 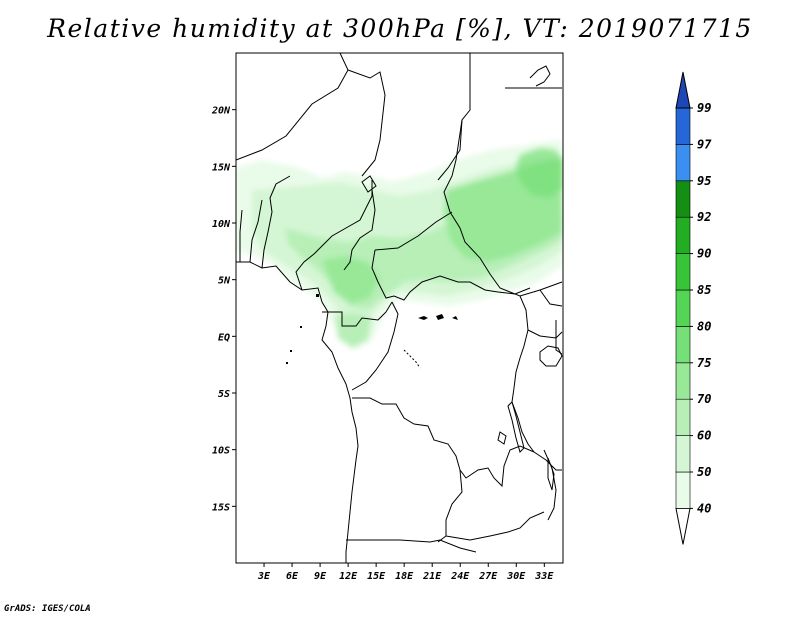 What do you see at coordinates (693, 308) in the screenshot?
I see `colorbar-legend: 40 50 60 70 75 80 85 90 92 95 97 99` at bounding box center [693, 308].